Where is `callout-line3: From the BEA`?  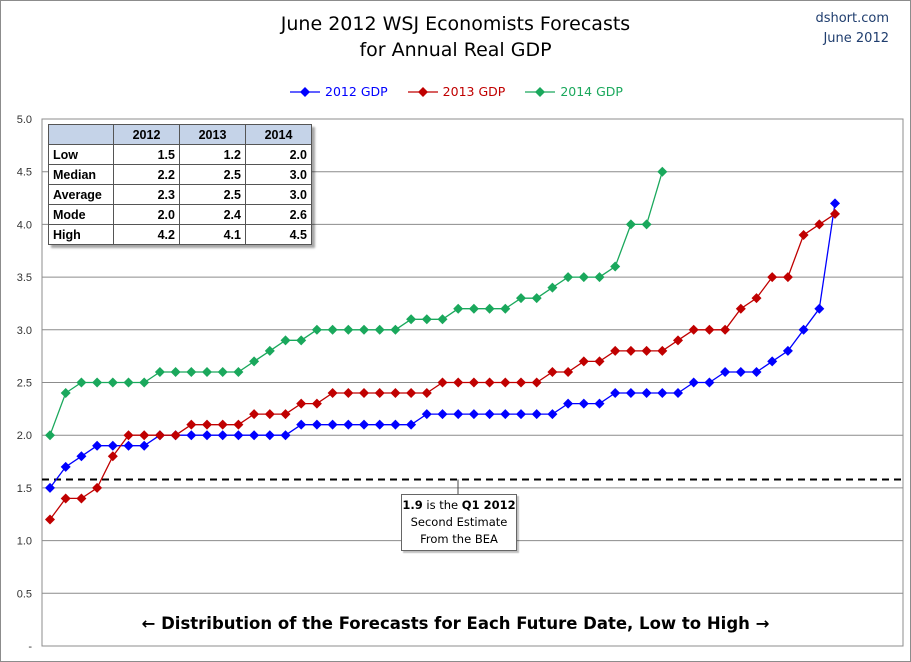
callout-line3: From the BEA is located at coordinates (459, 539).